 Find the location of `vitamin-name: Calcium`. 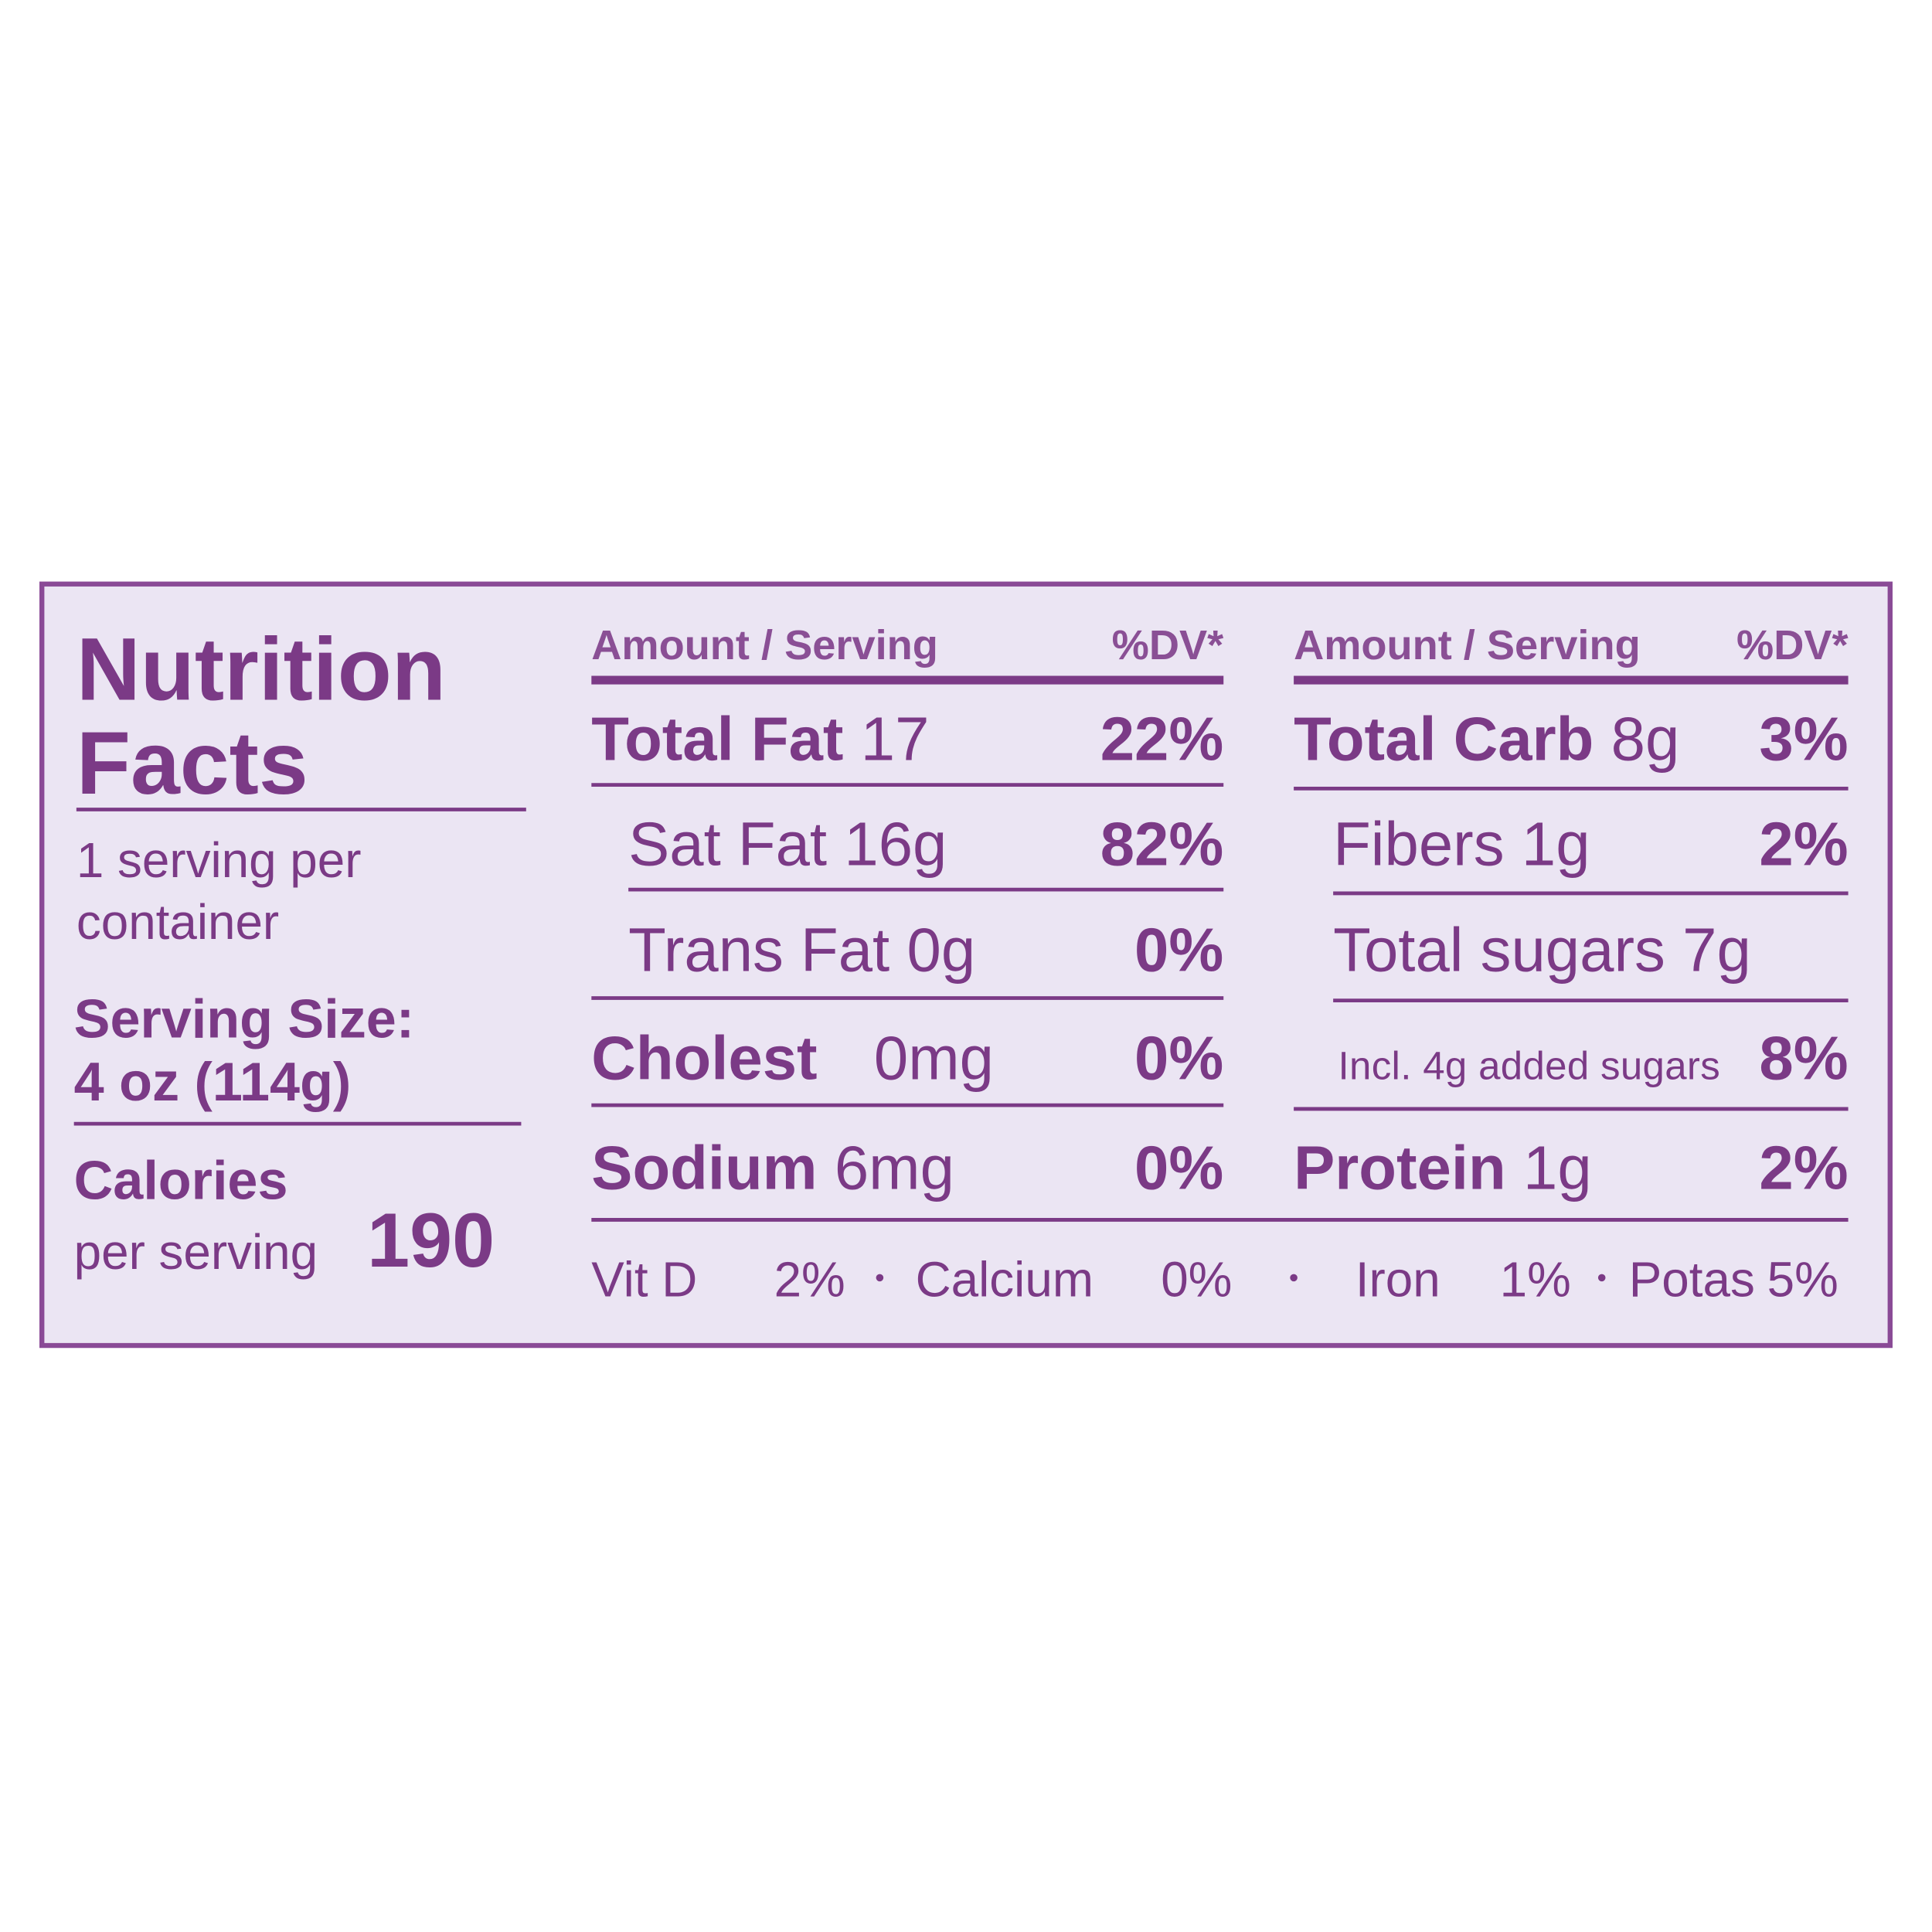

vitamin-name: Calcium is located at coordinates (1005, 1279).